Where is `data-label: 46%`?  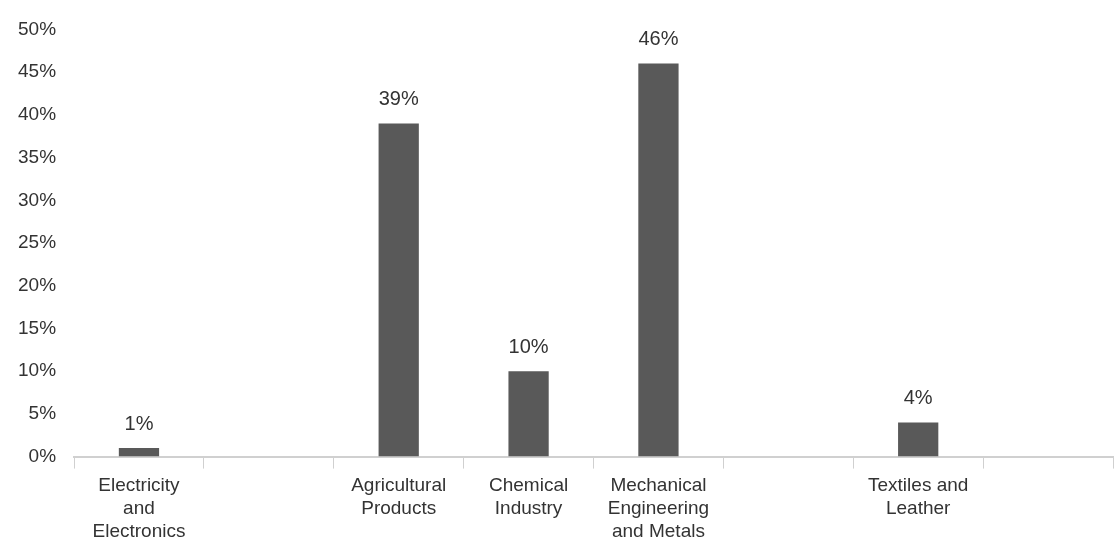 data-label: 46% is located at coordinates (658, 38).